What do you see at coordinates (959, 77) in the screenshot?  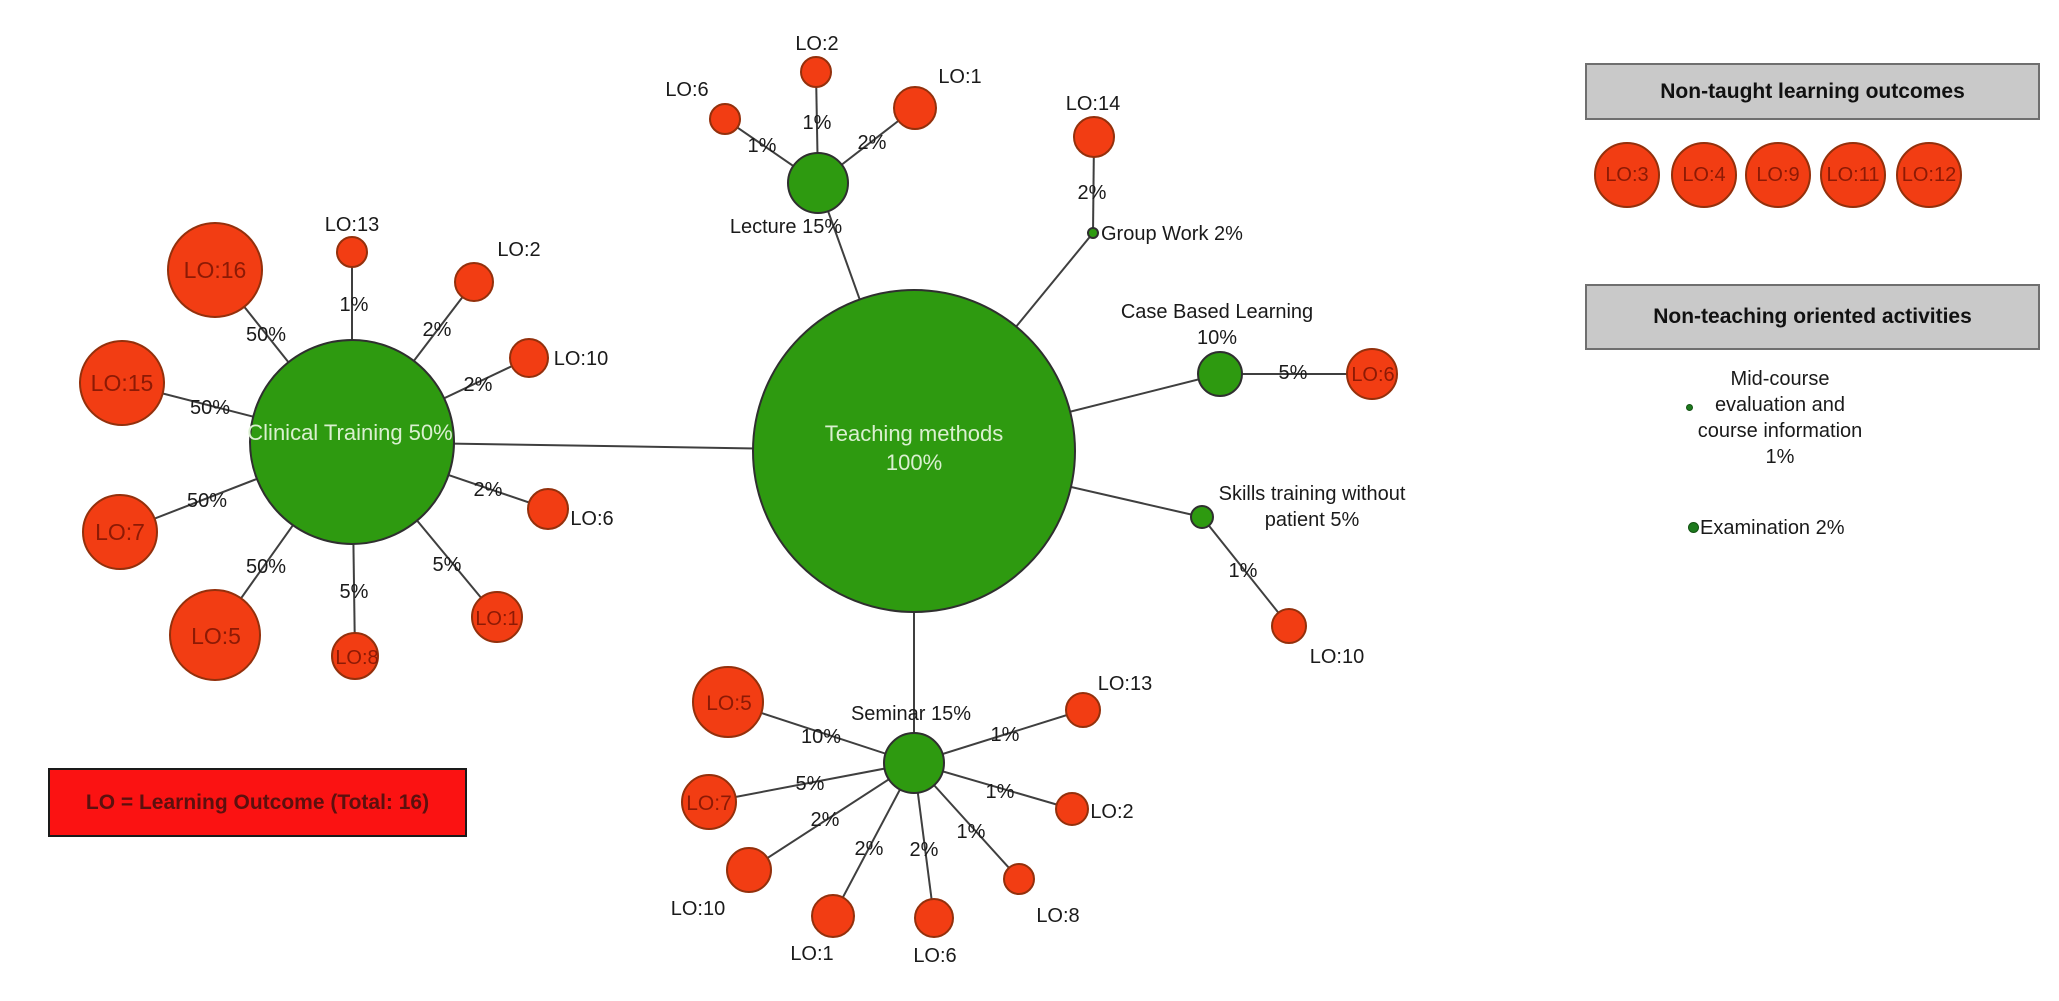 I see `node-label-lec-lo1-0: LO:1` at bounding box center [959, 77].